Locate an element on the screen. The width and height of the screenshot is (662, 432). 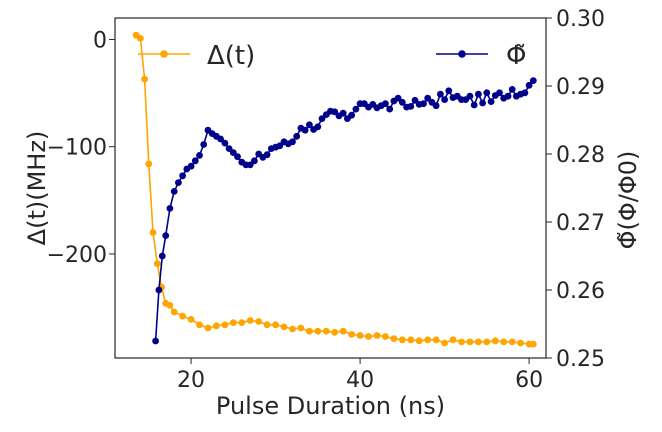
legend-delta-marker is located at coordinates (164, 54).